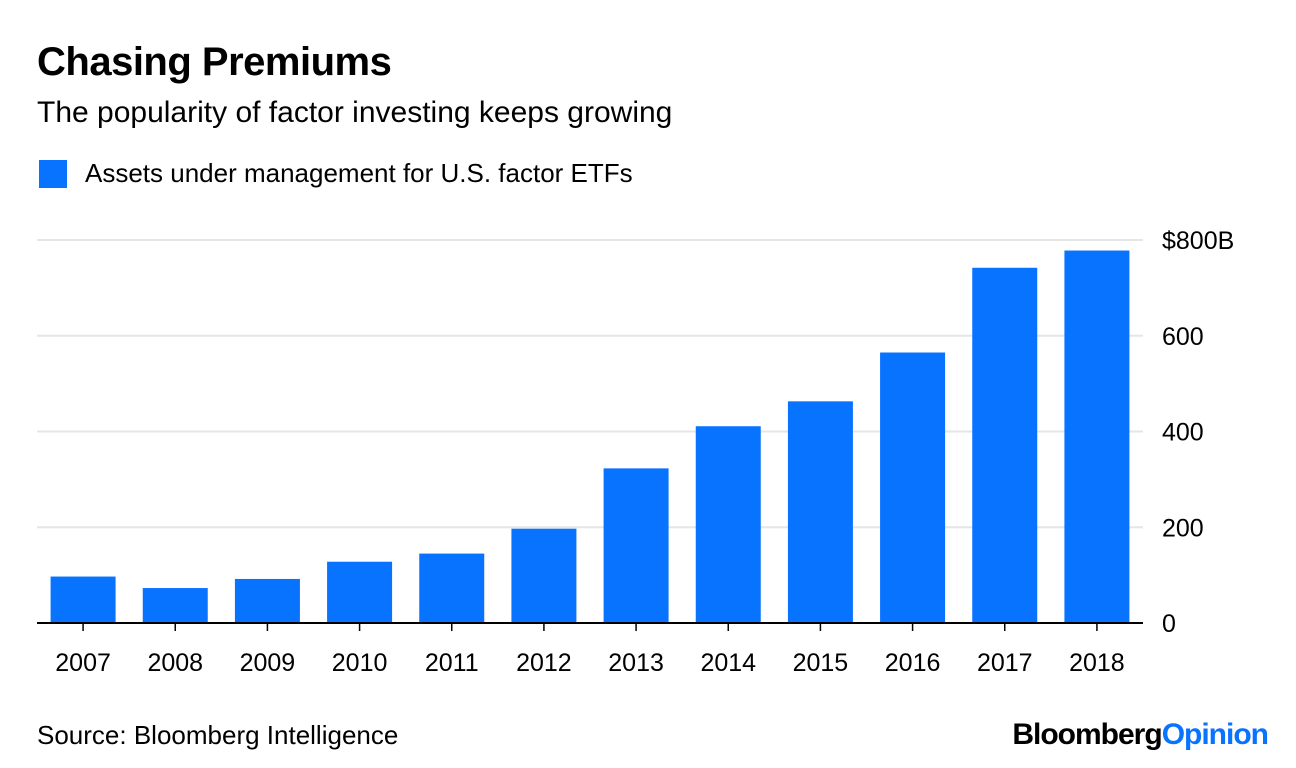 Image resolution: width=1296 pixels, height=768 pixels. Describe the element at coordinates (1097, 663) in the screenshot. I see `x-tick-label-2018: 2018` at that location.